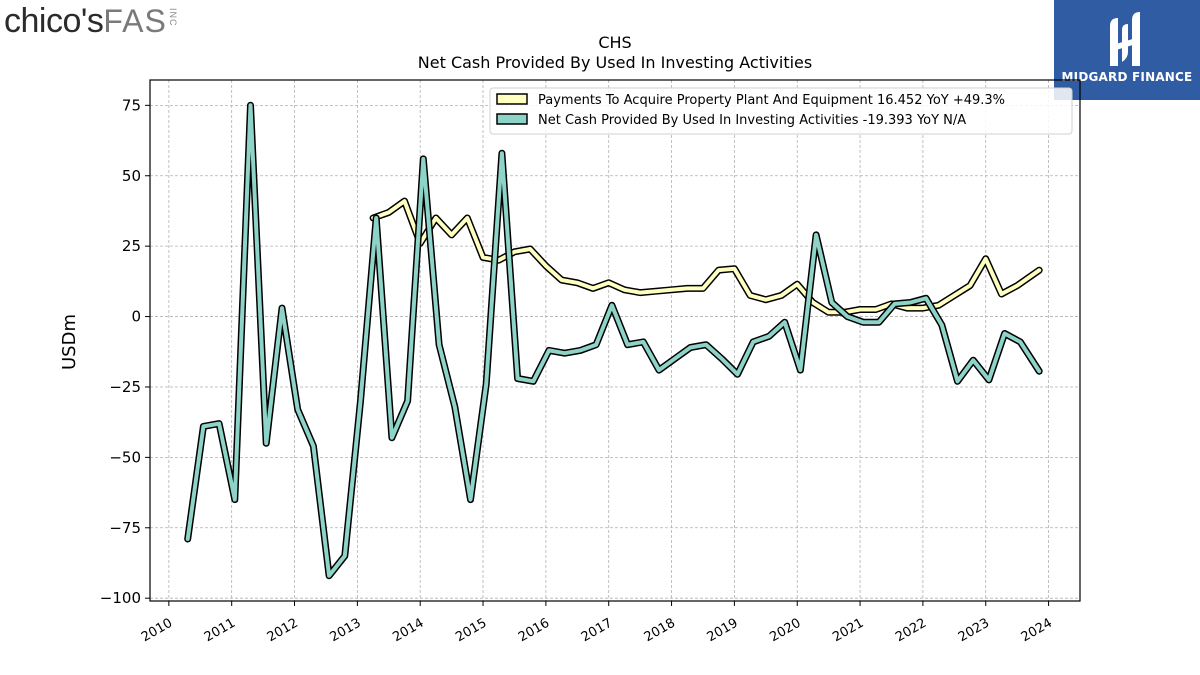 The height and width of the screenshot is (675, 1200). I want to click on x-tick-label: 2022, so click(911, 631).